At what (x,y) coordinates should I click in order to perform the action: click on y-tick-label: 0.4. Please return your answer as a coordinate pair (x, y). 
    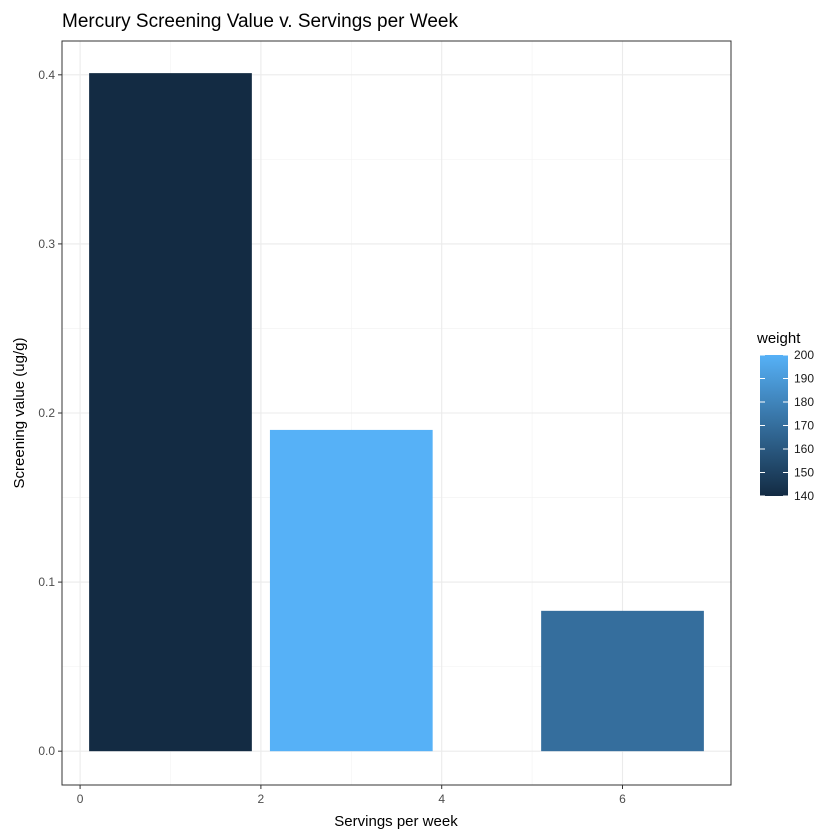
    Looking at the image, I should click on (46, 75).